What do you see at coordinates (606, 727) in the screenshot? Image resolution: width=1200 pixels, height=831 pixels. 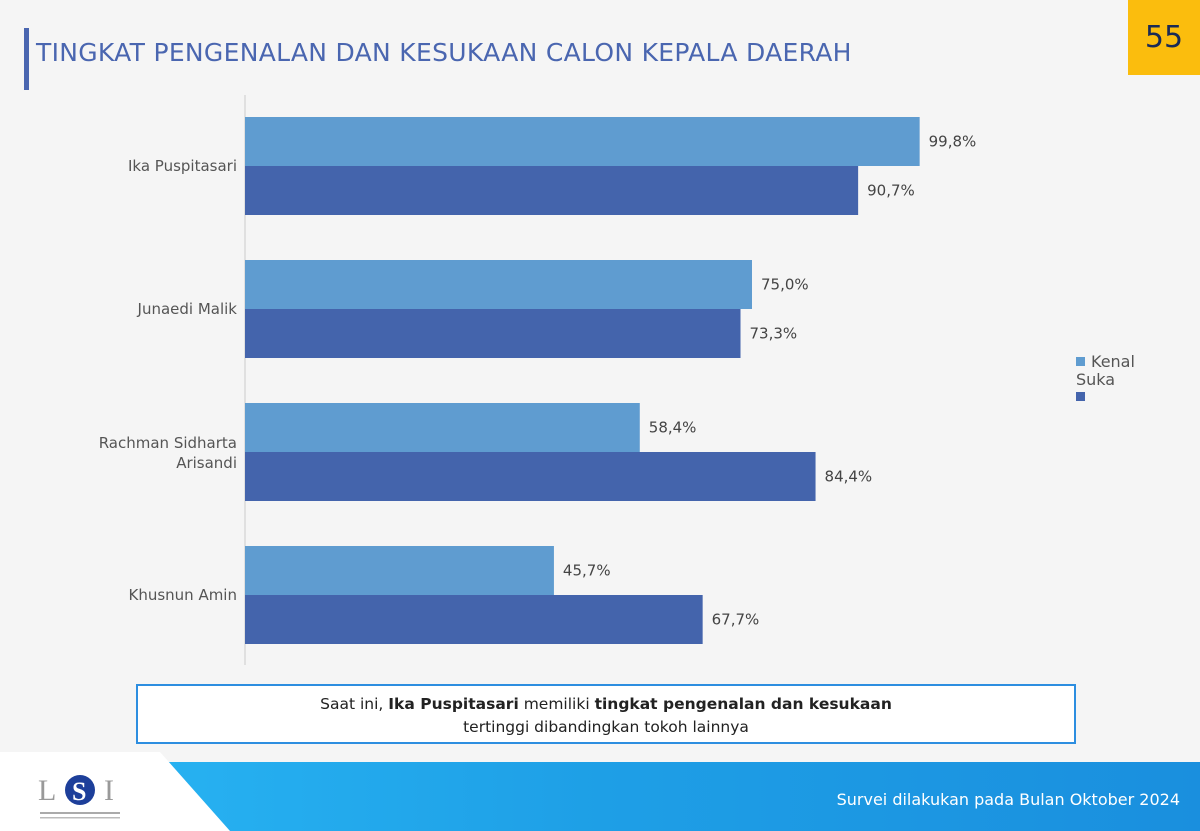 I see `note-text-line2: tertinggi dibandingkan tokoh lainnya` at bounding box center [606, 727].